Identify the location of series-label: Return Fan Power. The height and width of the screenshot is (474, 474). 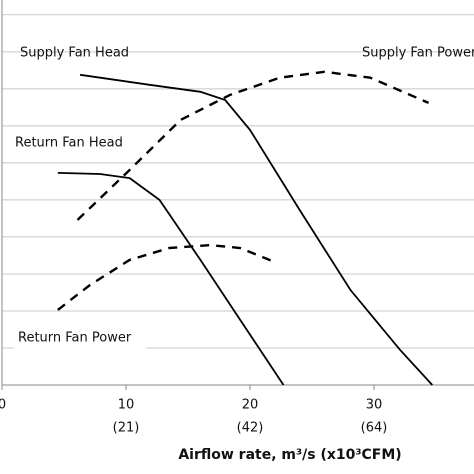
(75, 338).